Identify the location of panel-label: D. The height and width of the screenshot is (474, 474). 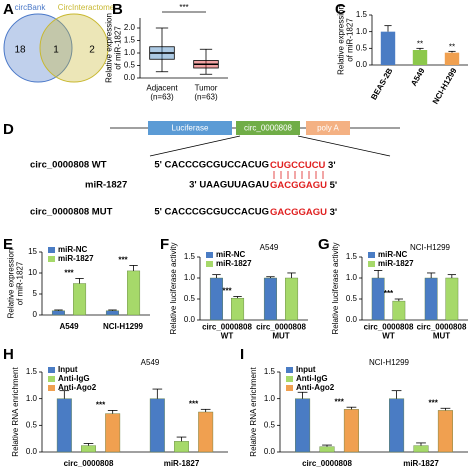
(8, 129).